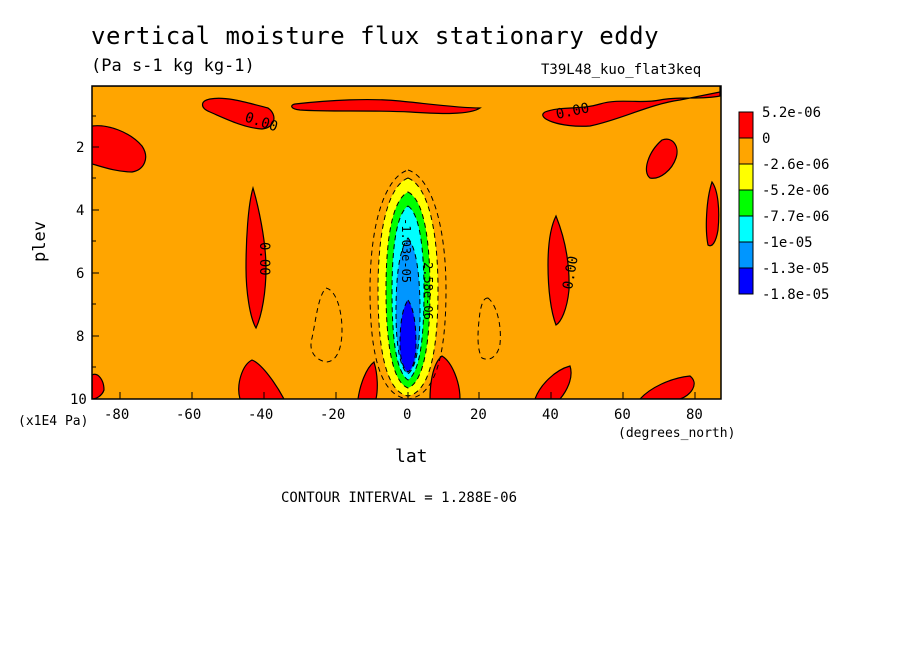 The height and width of the screenshot is (654, 904). What do you see at coordinates (80, 337) in the screenshot?
I see `y-tick-label: 8` at bounding box center [80, 337].